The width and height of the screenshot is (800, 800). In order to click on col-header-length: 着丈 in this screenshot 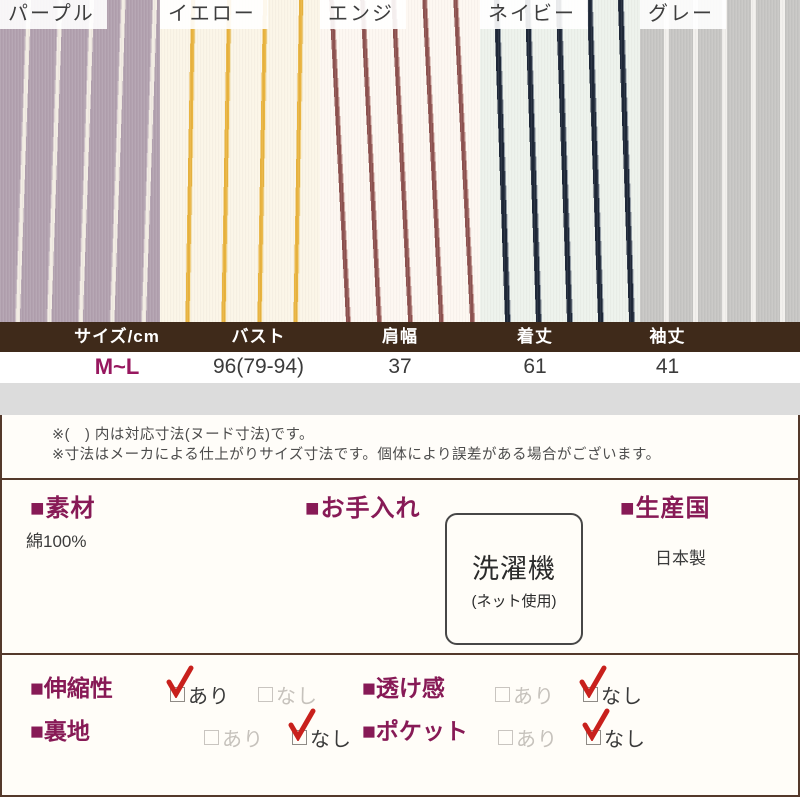, I will do `click(535, 336)`.